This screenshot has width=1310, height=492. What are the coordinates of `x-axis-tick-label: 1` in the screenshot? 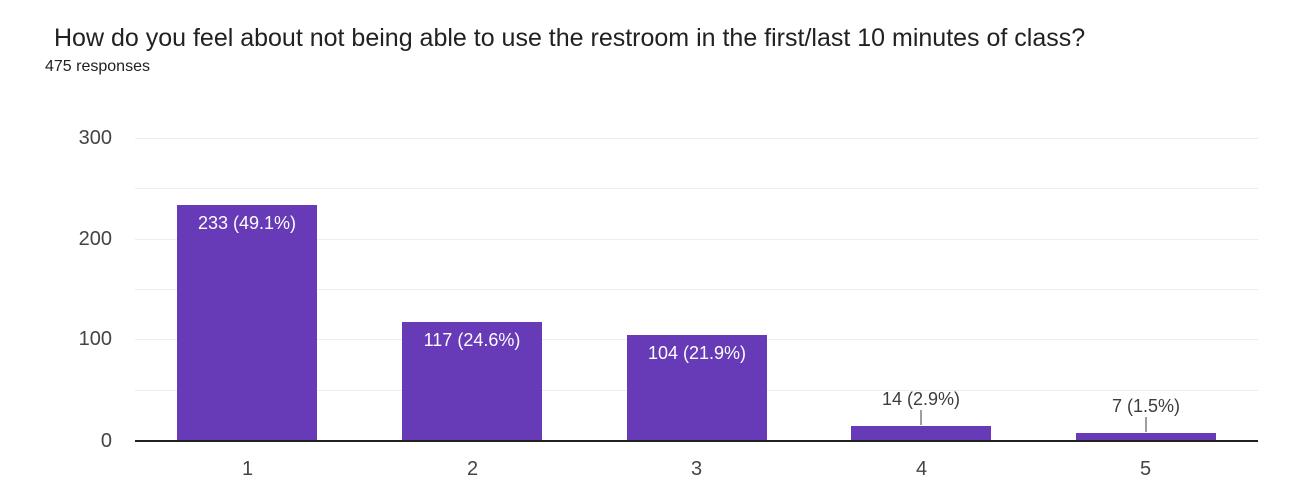 It's located at (247, 469).